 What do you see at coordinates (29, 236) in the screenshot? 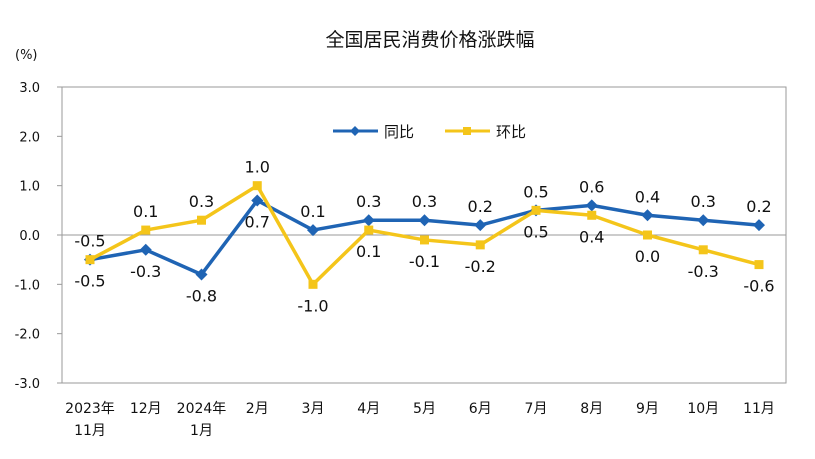
I see `y-tick-label: 0.0` at bounding box center [29, 236].